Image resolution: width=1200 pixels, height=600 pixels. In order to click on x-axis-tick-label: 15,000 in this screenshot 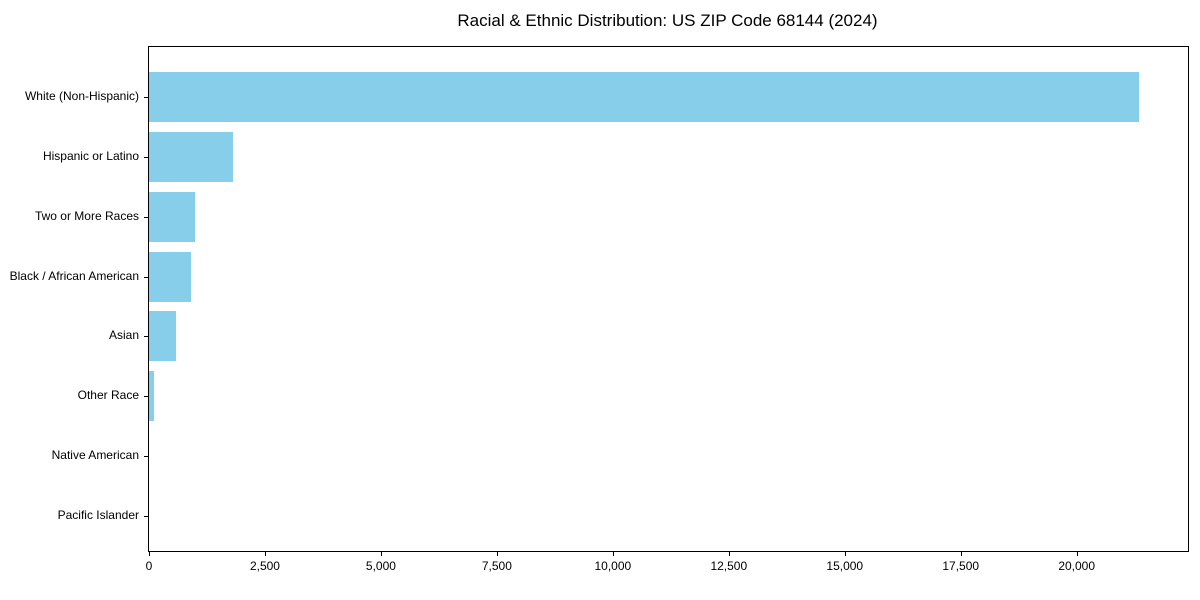, I will do `click(845, 566)`.